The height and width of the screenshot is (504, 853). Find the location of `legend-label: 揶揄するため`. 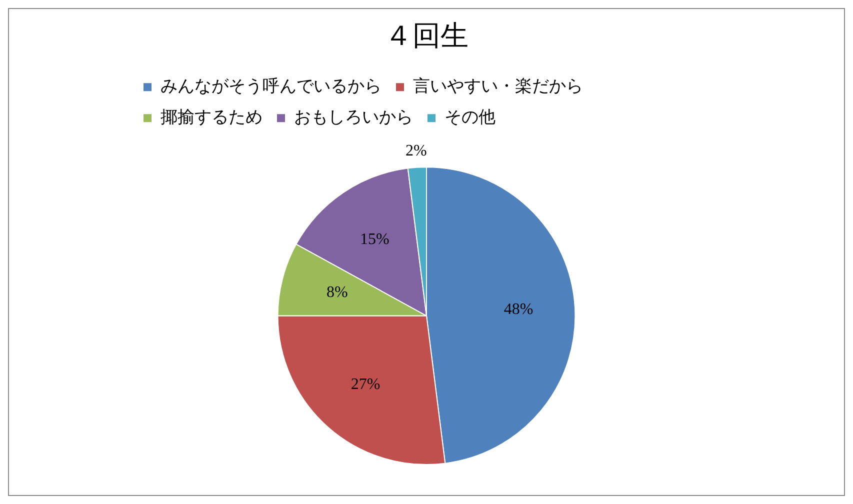

legend-label: 揶揄するため is located at coordinates (211, 118).